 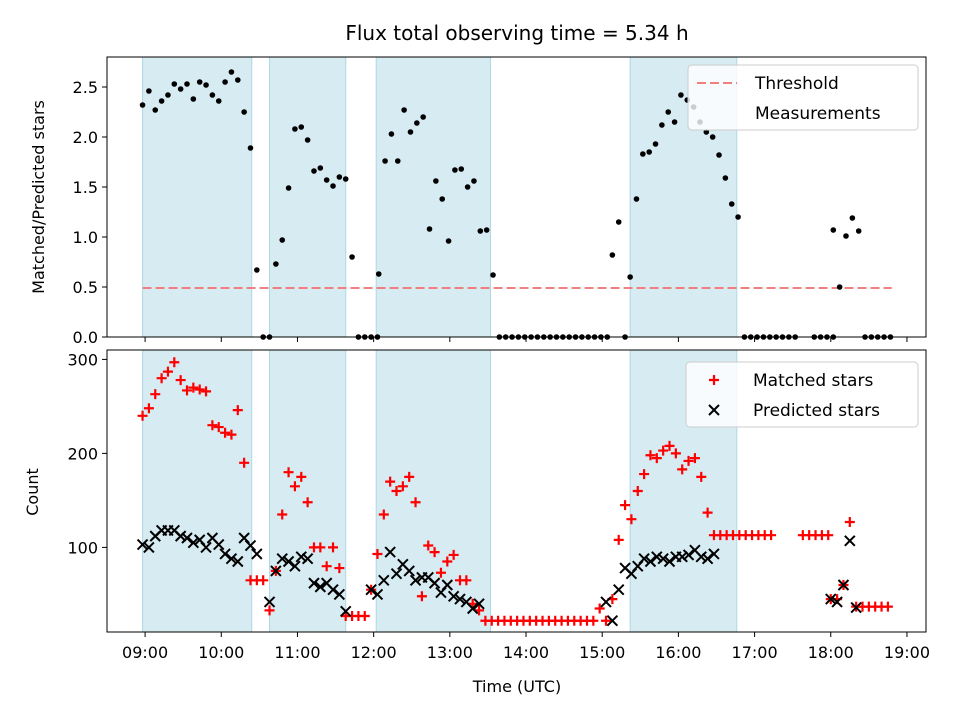 What do you see at coordinates (602, 652) in the screenshot?
I see `x-tick-label: 15:00` at bounding box center [602, 652].